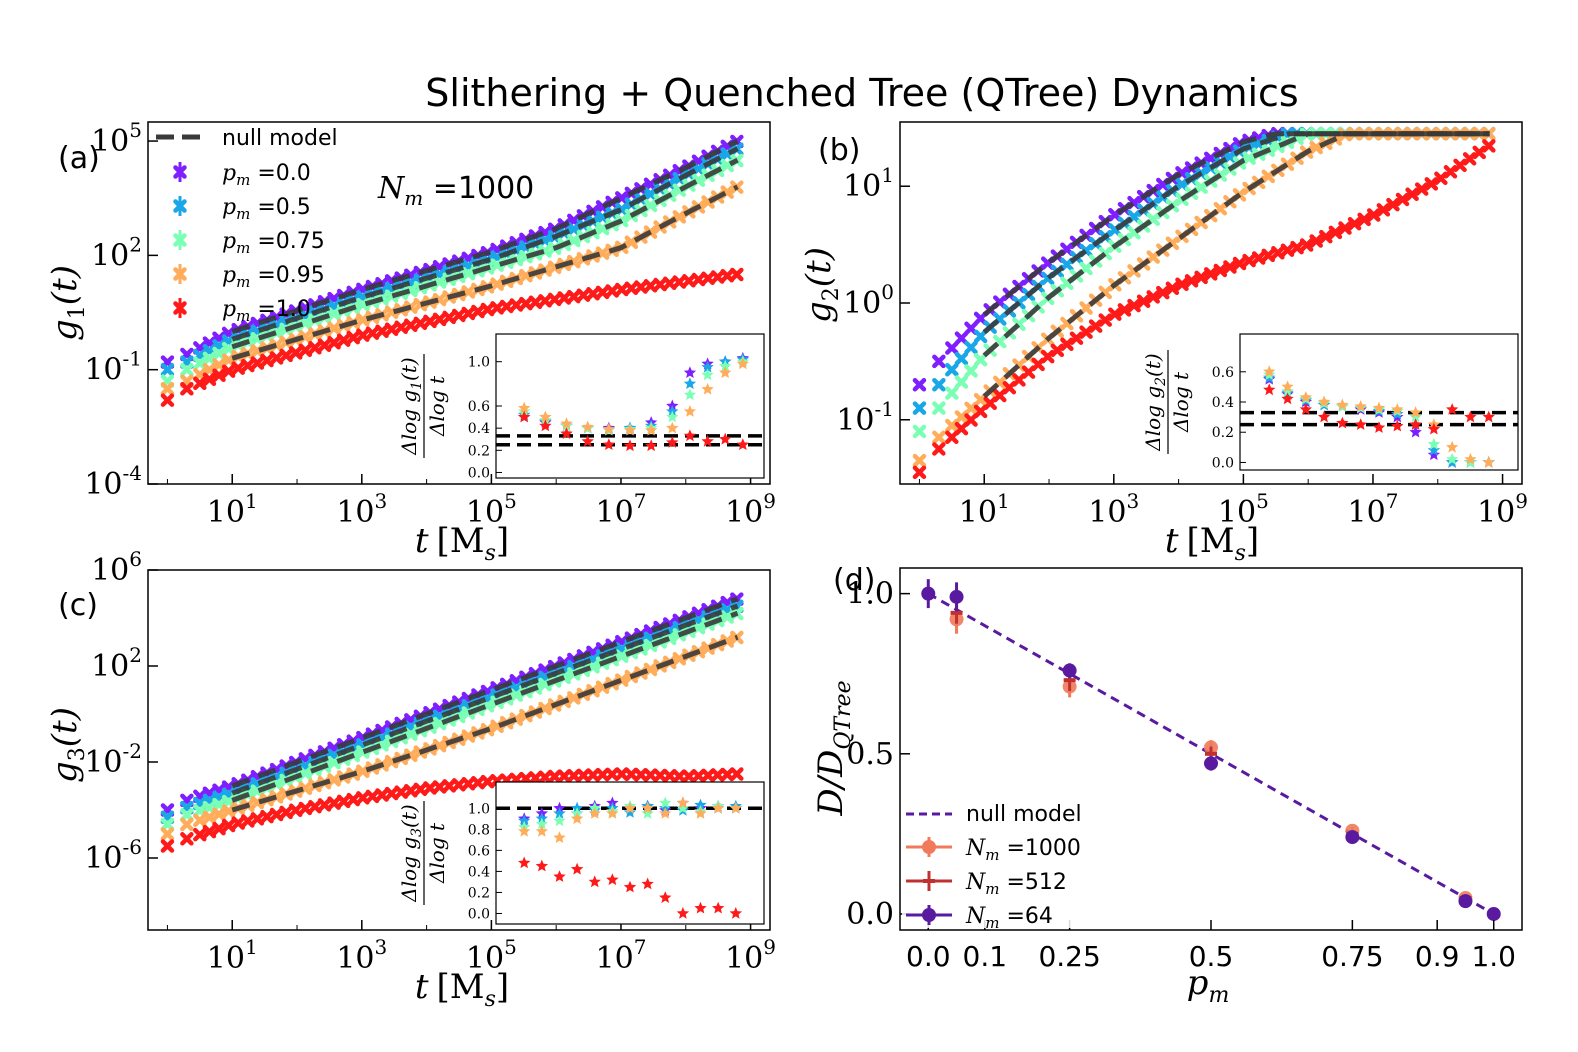  Describe the element at coordinates (1243, 509) in the screenshot. I see `x-tick-label: 10⁵` at that location.